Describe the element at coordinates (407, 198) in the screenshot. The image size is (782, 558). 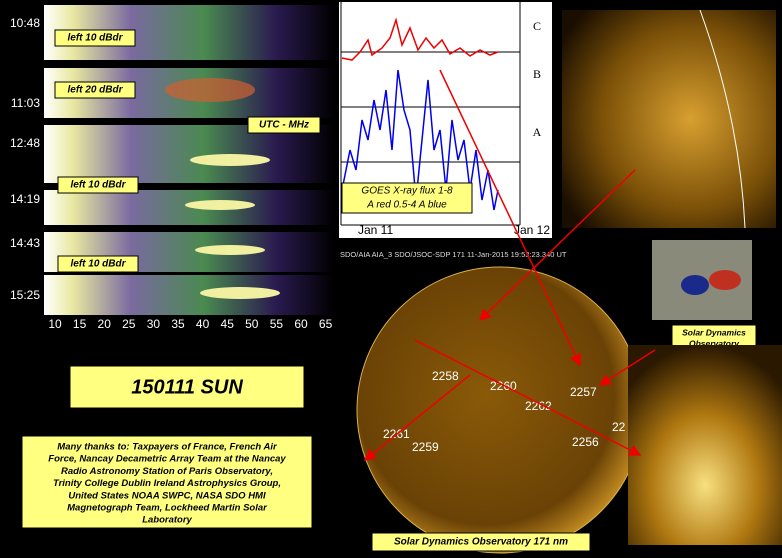
I see `goes-caption-box` at that location.